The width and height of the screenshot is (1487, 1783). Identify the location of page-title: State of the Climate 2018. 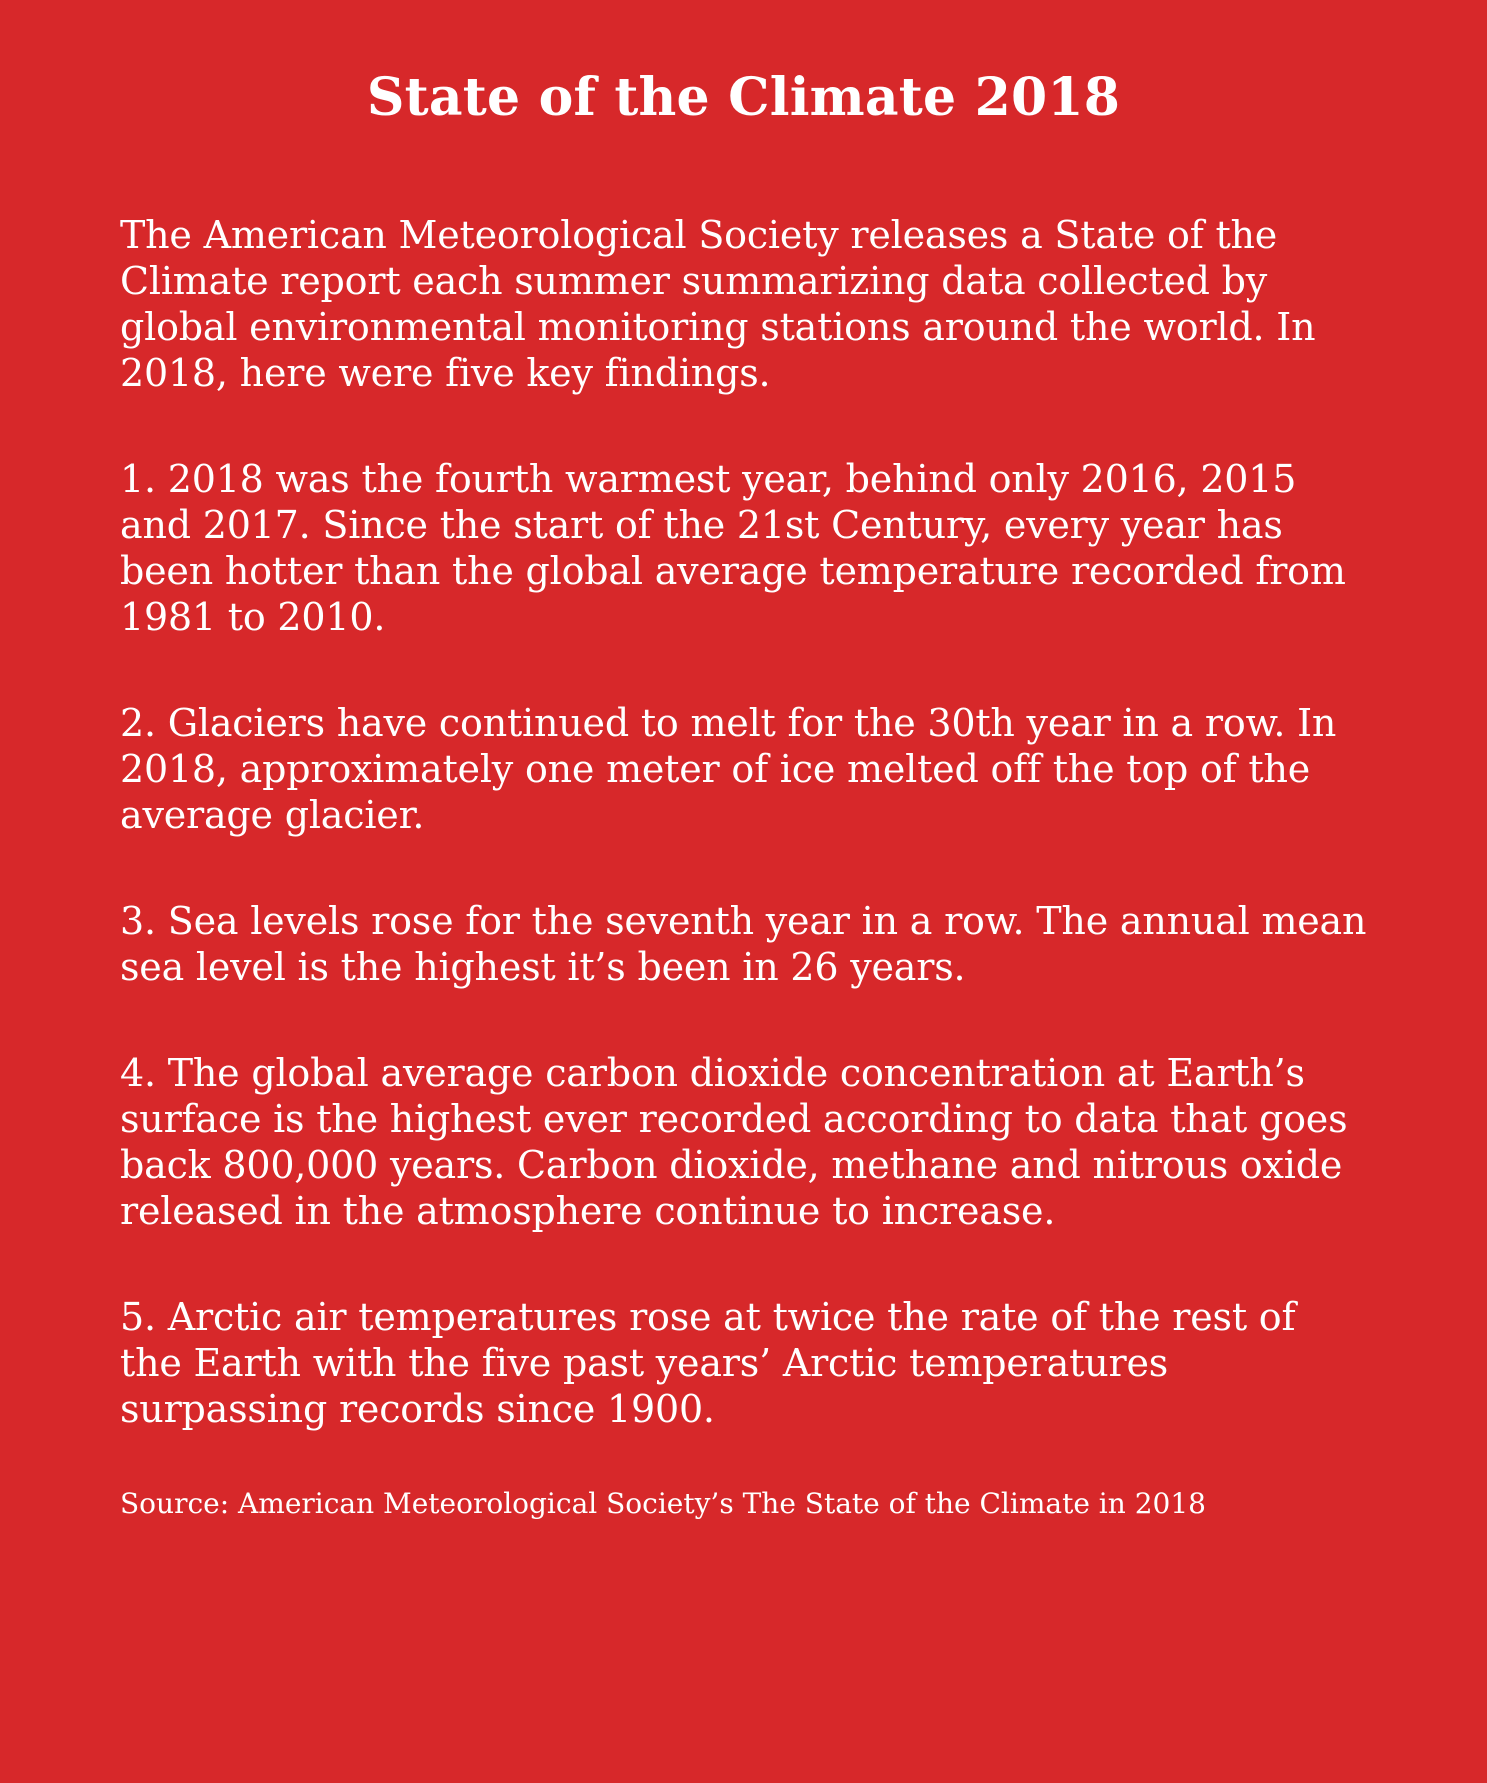
(743, 97).